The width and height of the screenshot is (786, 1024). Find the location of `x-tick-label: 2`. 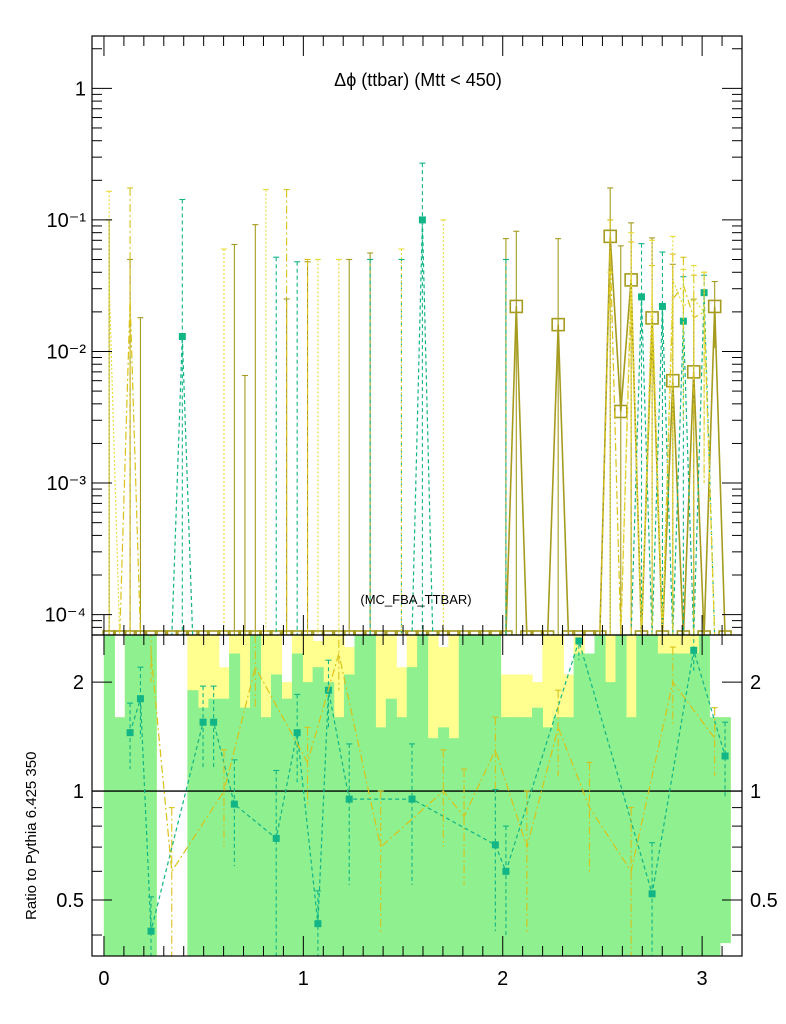

x-tick-label: 2 is located at coordinates (502, 979).